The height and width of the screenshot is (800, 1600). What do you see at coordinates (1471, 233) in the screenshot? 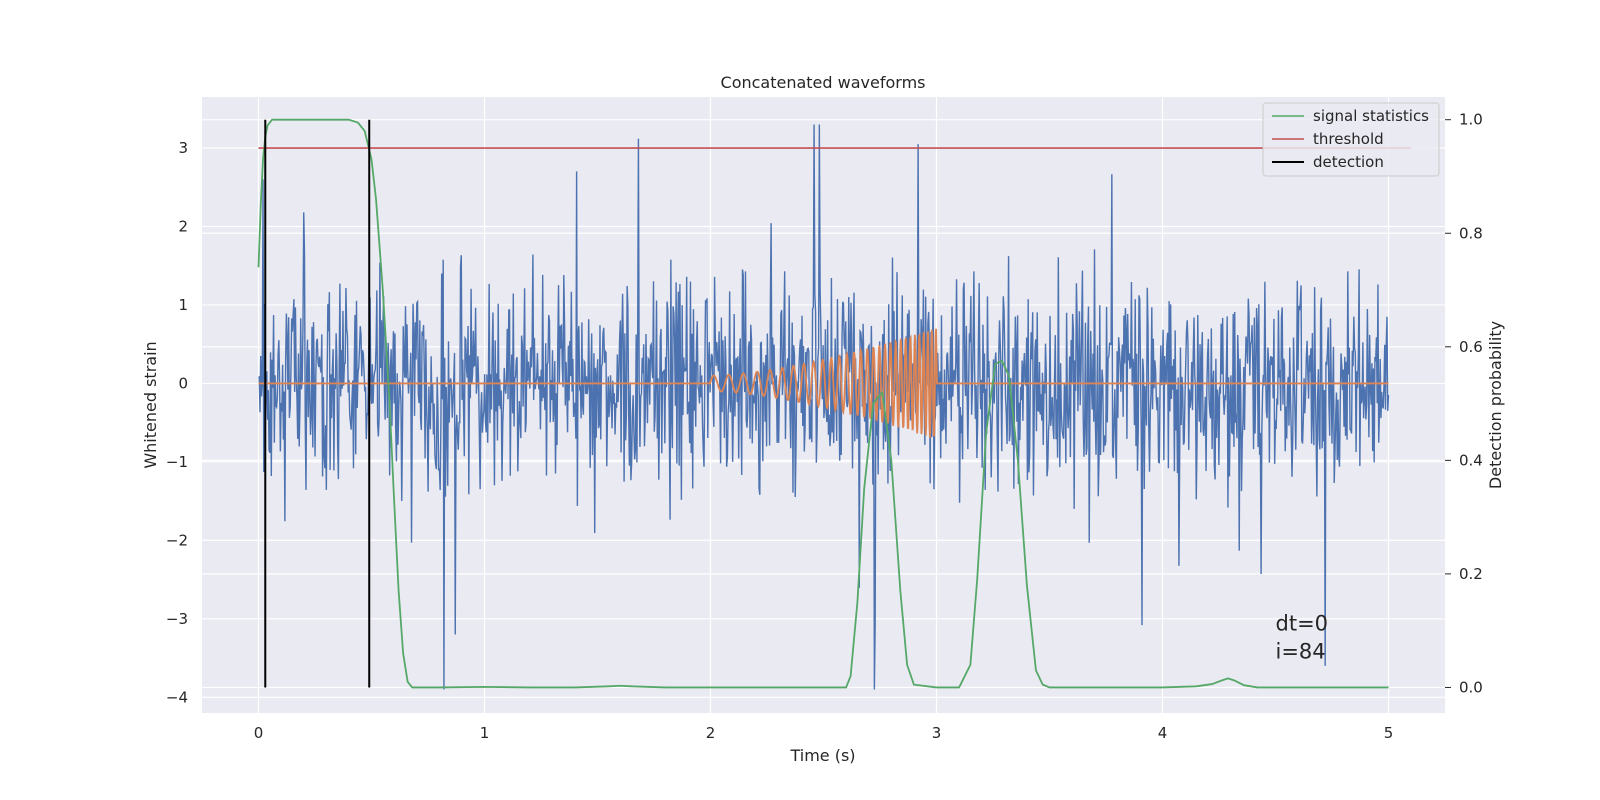
I see `y2-tick-label: 0.8` at bounding box center [1471, 233].